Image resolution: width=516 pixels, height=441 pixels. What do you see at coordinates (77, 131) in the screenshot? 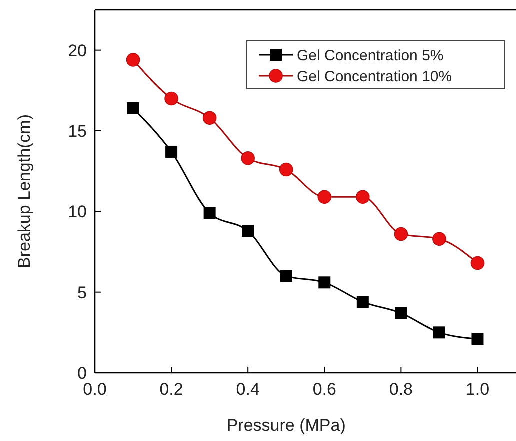
I see `y-tick-label: 15` at bounding box center [77, 131].